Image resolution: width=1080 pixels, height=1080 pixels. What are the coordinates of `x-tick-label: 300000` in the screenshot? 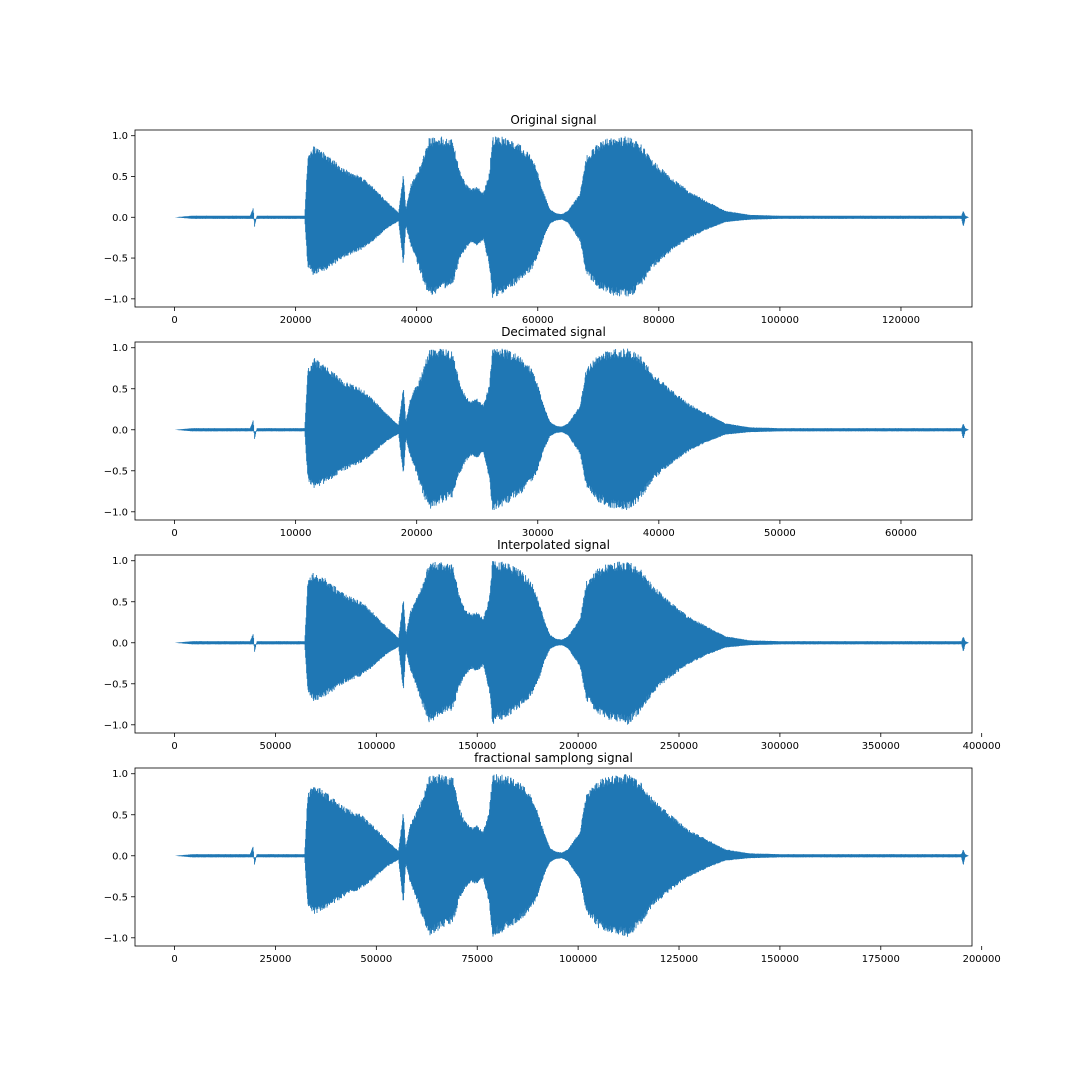 It's located at (780, 746).